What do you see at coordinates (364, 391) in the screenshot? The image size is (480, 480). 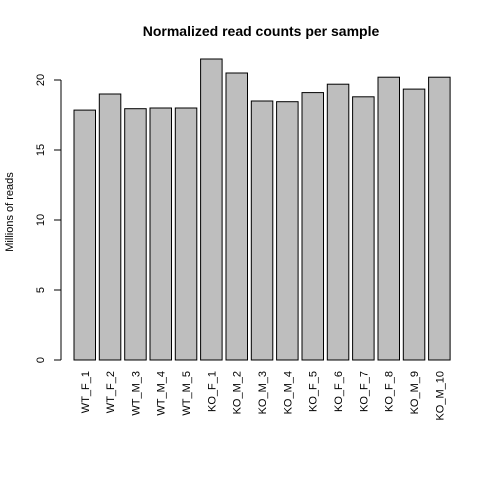 I see `x-tick-label: KO_F_7` at bounding box center [364, 391].